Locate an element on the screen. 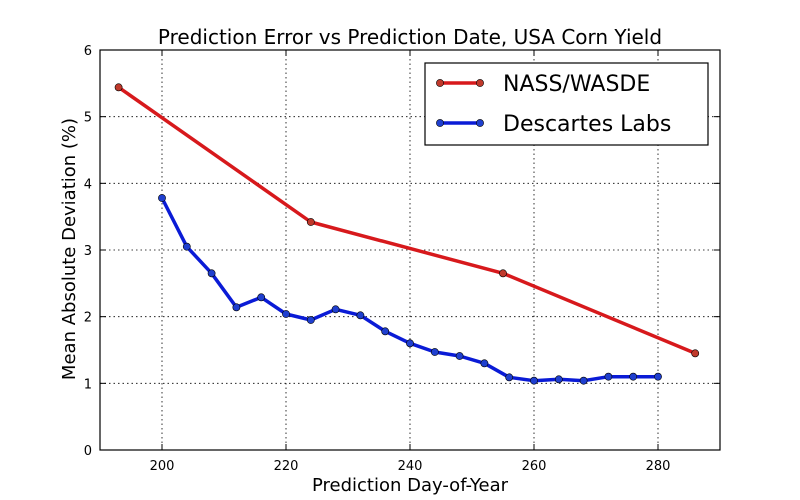 Image resolution: width=800 pixels, height=500 pixels. legend-entry-nass-wasde: NASS/WASDE is located at coordinates (543, 84).